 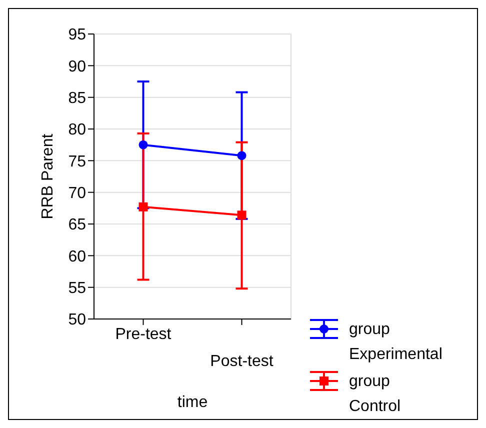 I want to click on y-axis-title: RRB Parent, so click(x=48, y=176).